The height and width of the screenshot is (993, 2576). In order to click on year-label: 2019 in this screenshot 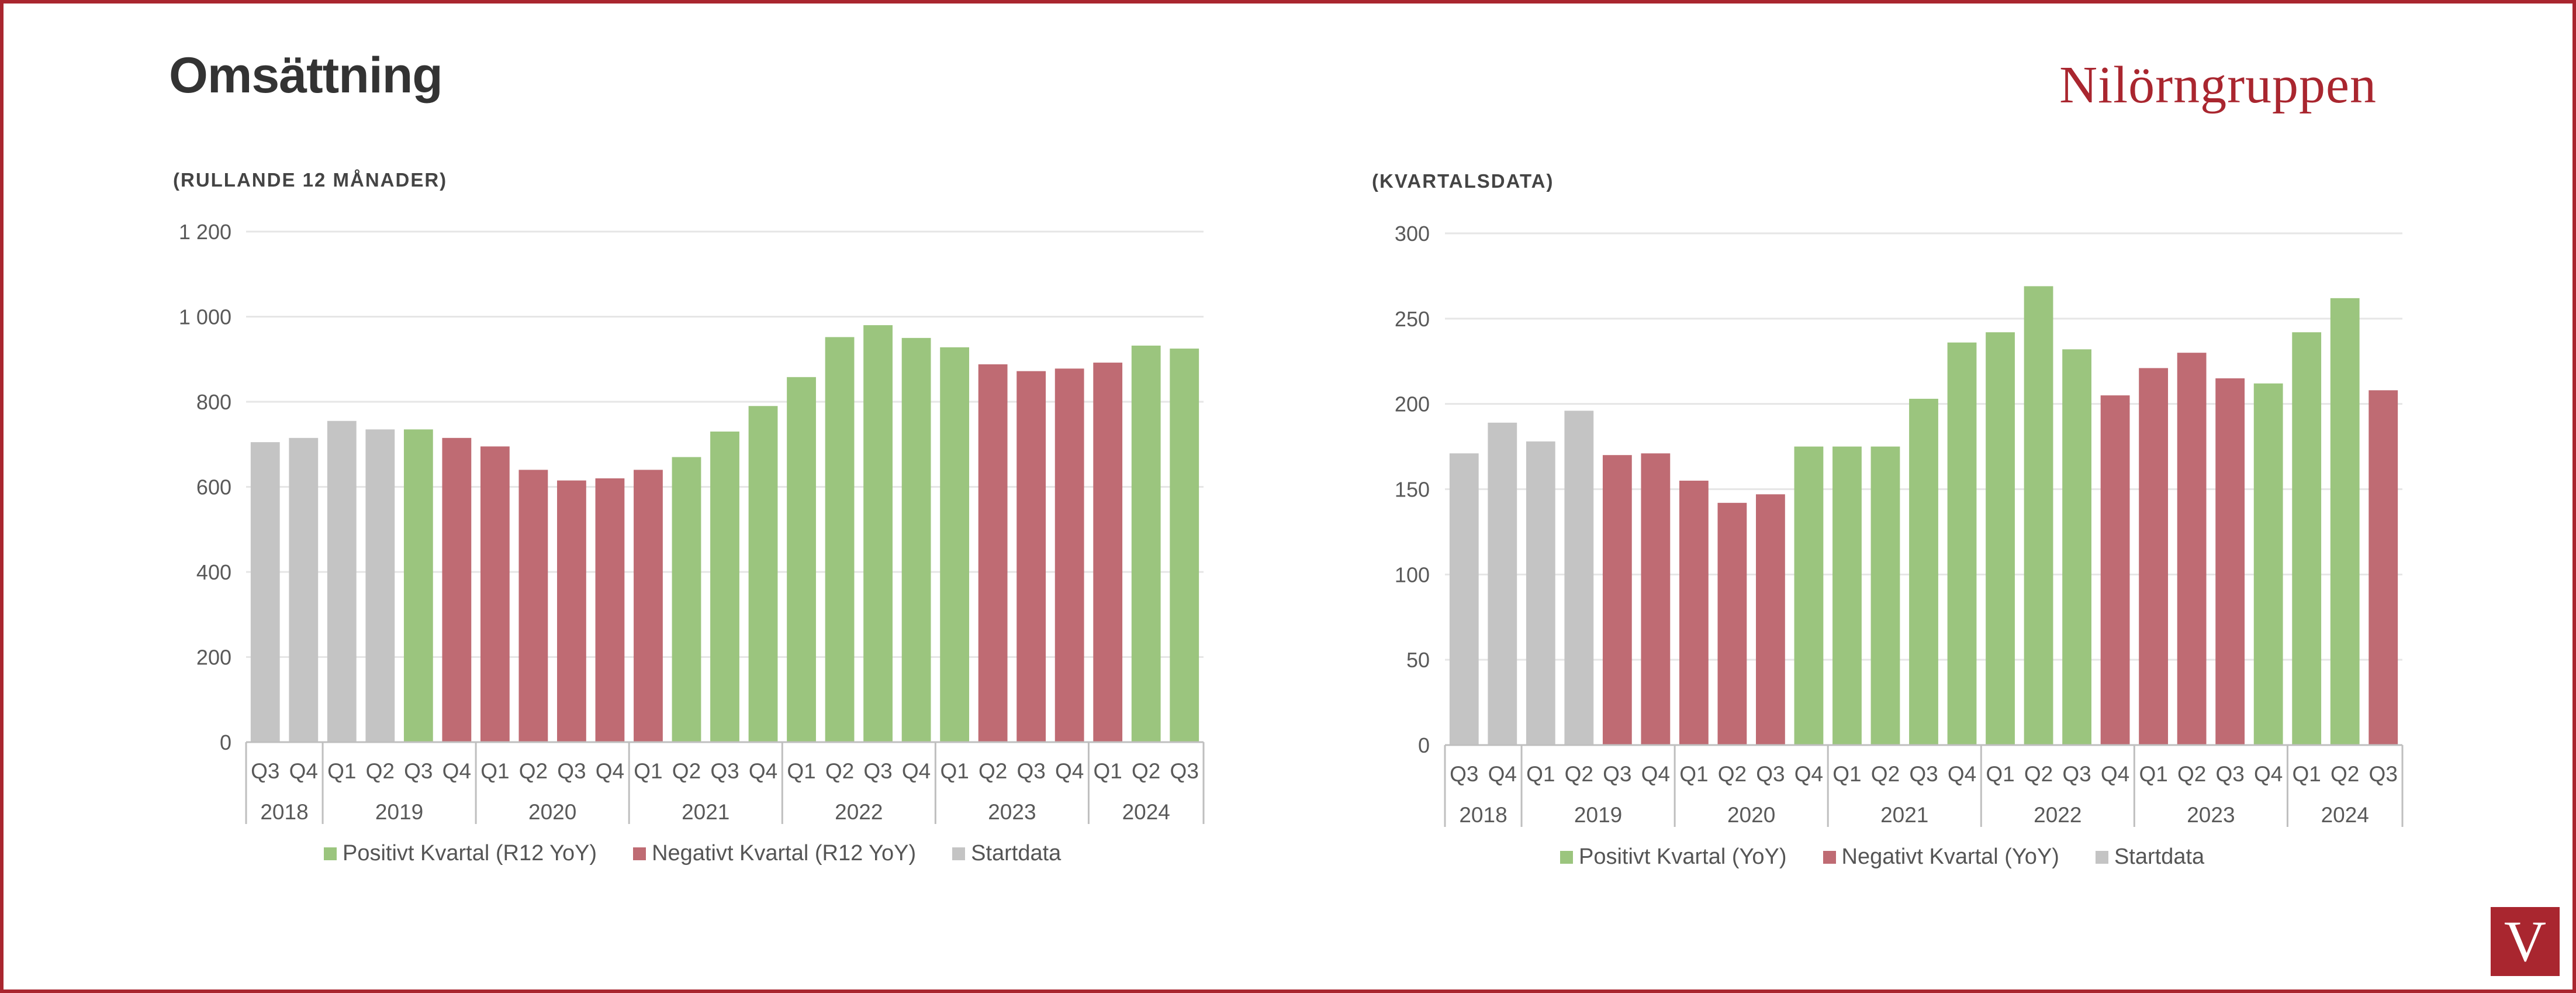, I will do `click(399, 812)`.